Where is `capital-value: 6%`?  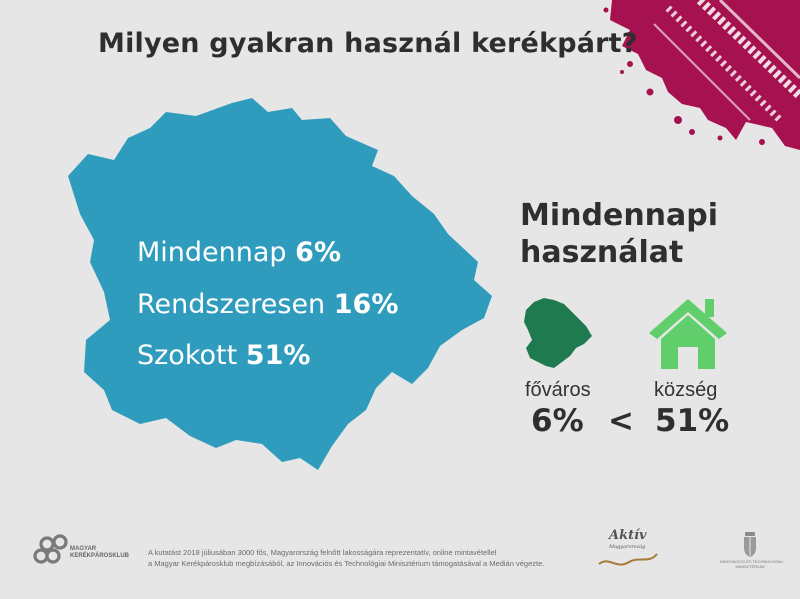
capital-value: 6% is located at coordinates (557, 421).